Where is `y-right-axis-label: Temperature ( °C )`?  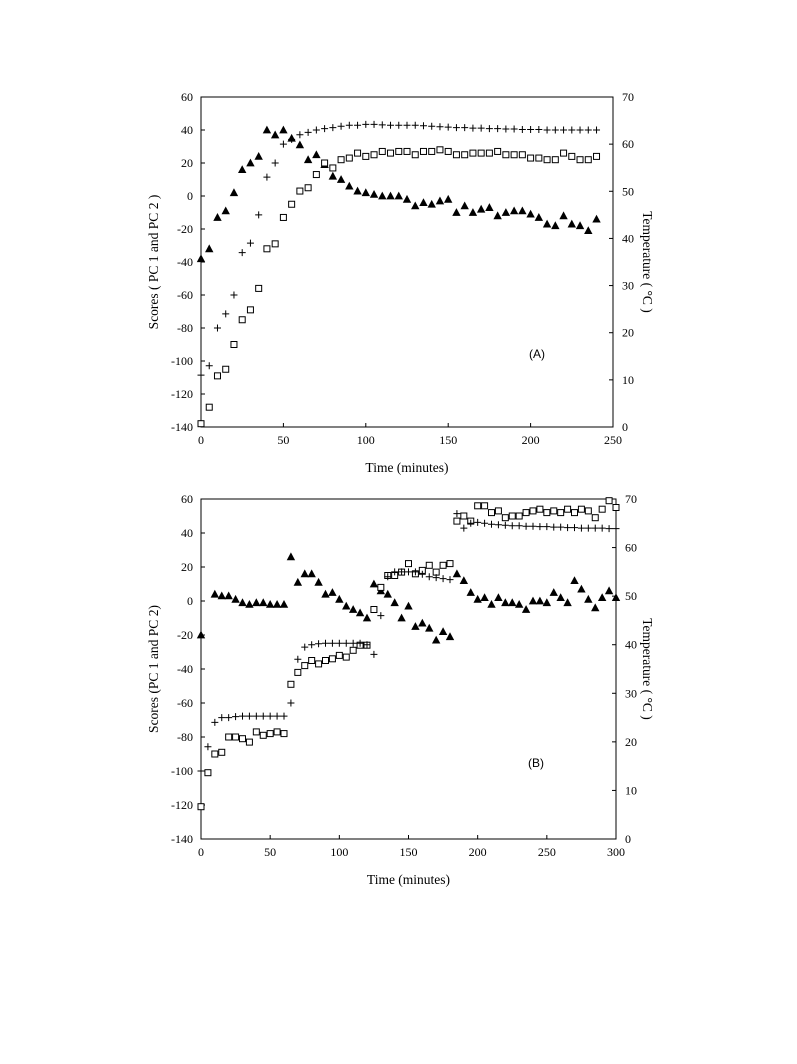 y-right-axis-label: Temperature ( °C ) is located at coordinates (647, 262).